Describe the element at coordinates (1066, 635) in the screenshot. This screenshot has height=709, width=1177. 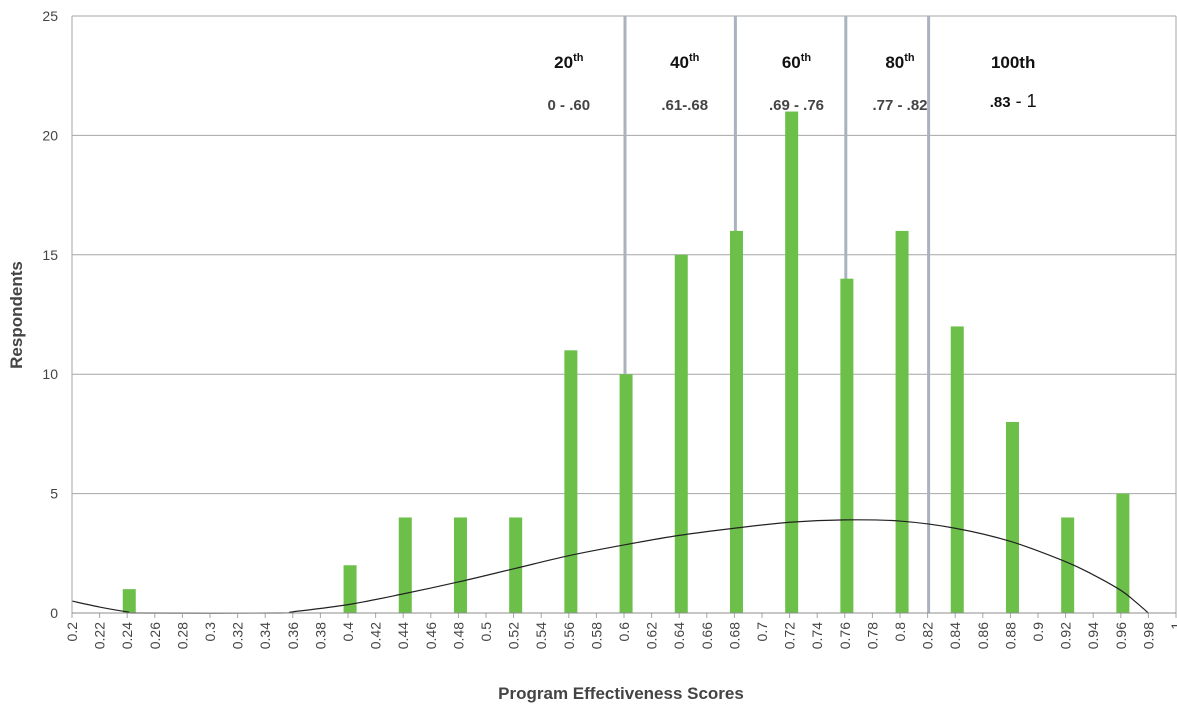
I see `x-tick-label: 0.92` at that location.